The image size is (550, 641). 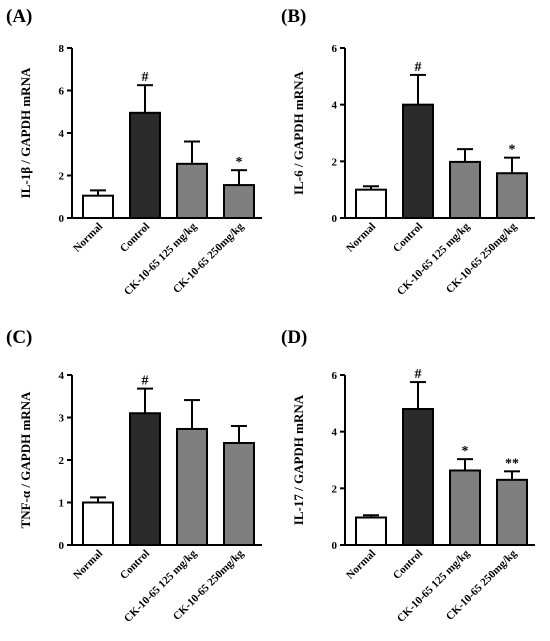 What do you see at coordinates (62, 49) in the screenshot?
I see `y-tick-label: 8` at bounding box center [62, 49].